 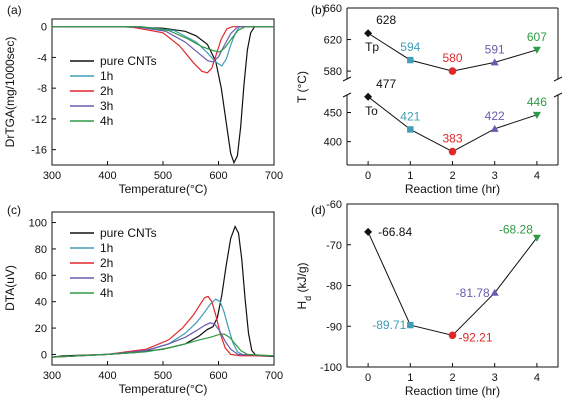 What do you see at coordinates (128, 233) in the screenshot?
I see `legend-label-2-0: pure CNTs` at bounding box center [128, 233].